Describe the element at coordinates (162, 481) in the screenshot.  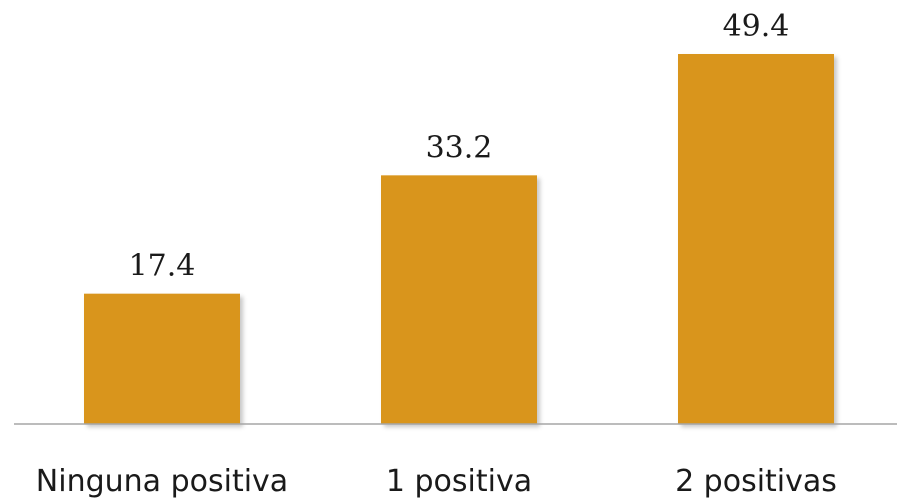
I see `category-label-1: Ninguna positiva` at that location.